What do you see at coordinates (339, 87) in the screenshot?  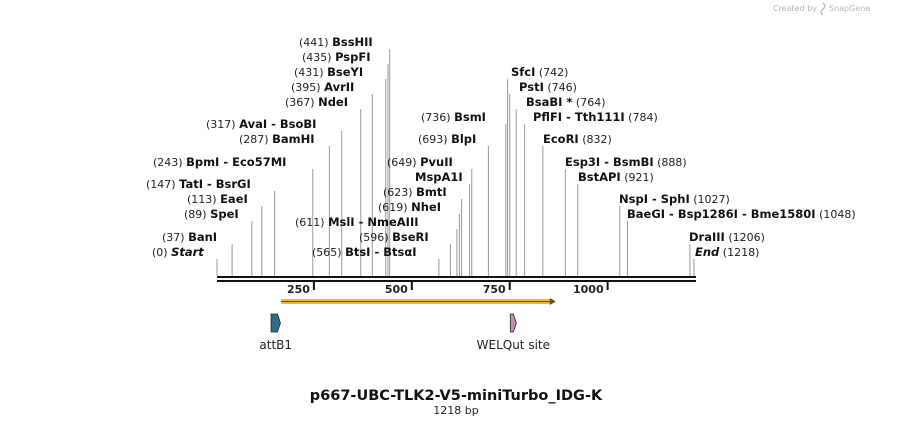 I see `enzyme-name: AvrII` at bounding box center [339, 87].